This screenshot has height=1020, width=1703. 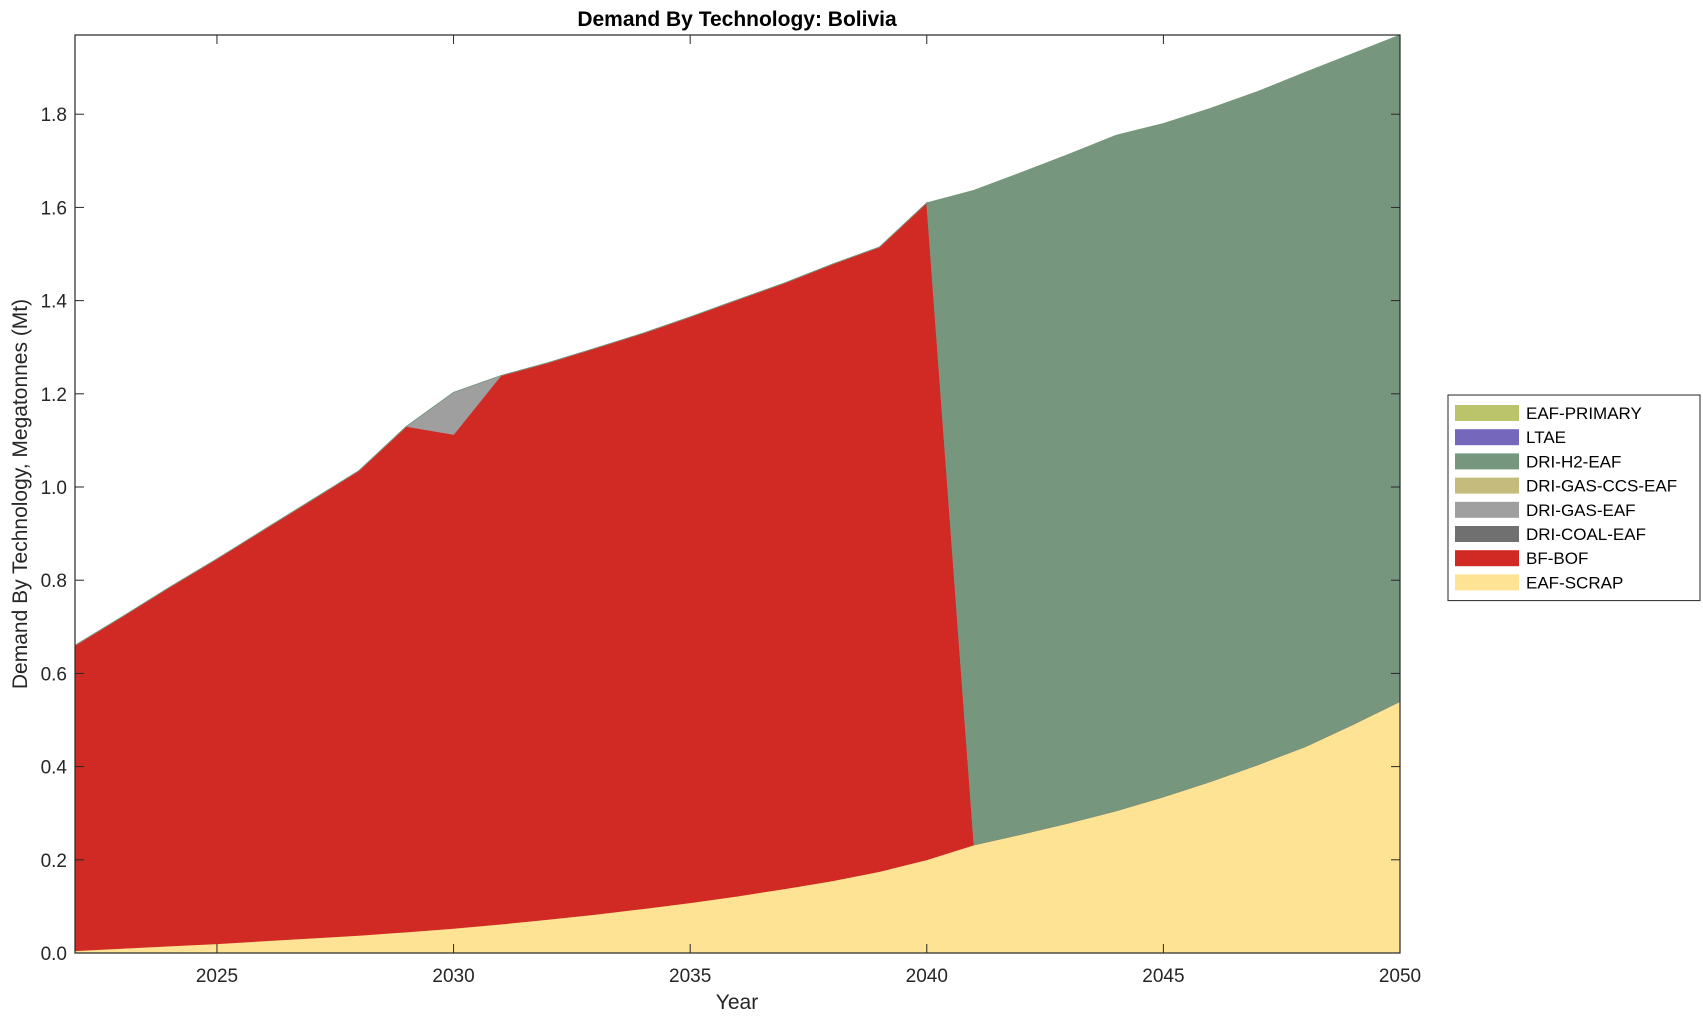 I want to click on y-tick-label: 0.8, so click(x=54, y=581).